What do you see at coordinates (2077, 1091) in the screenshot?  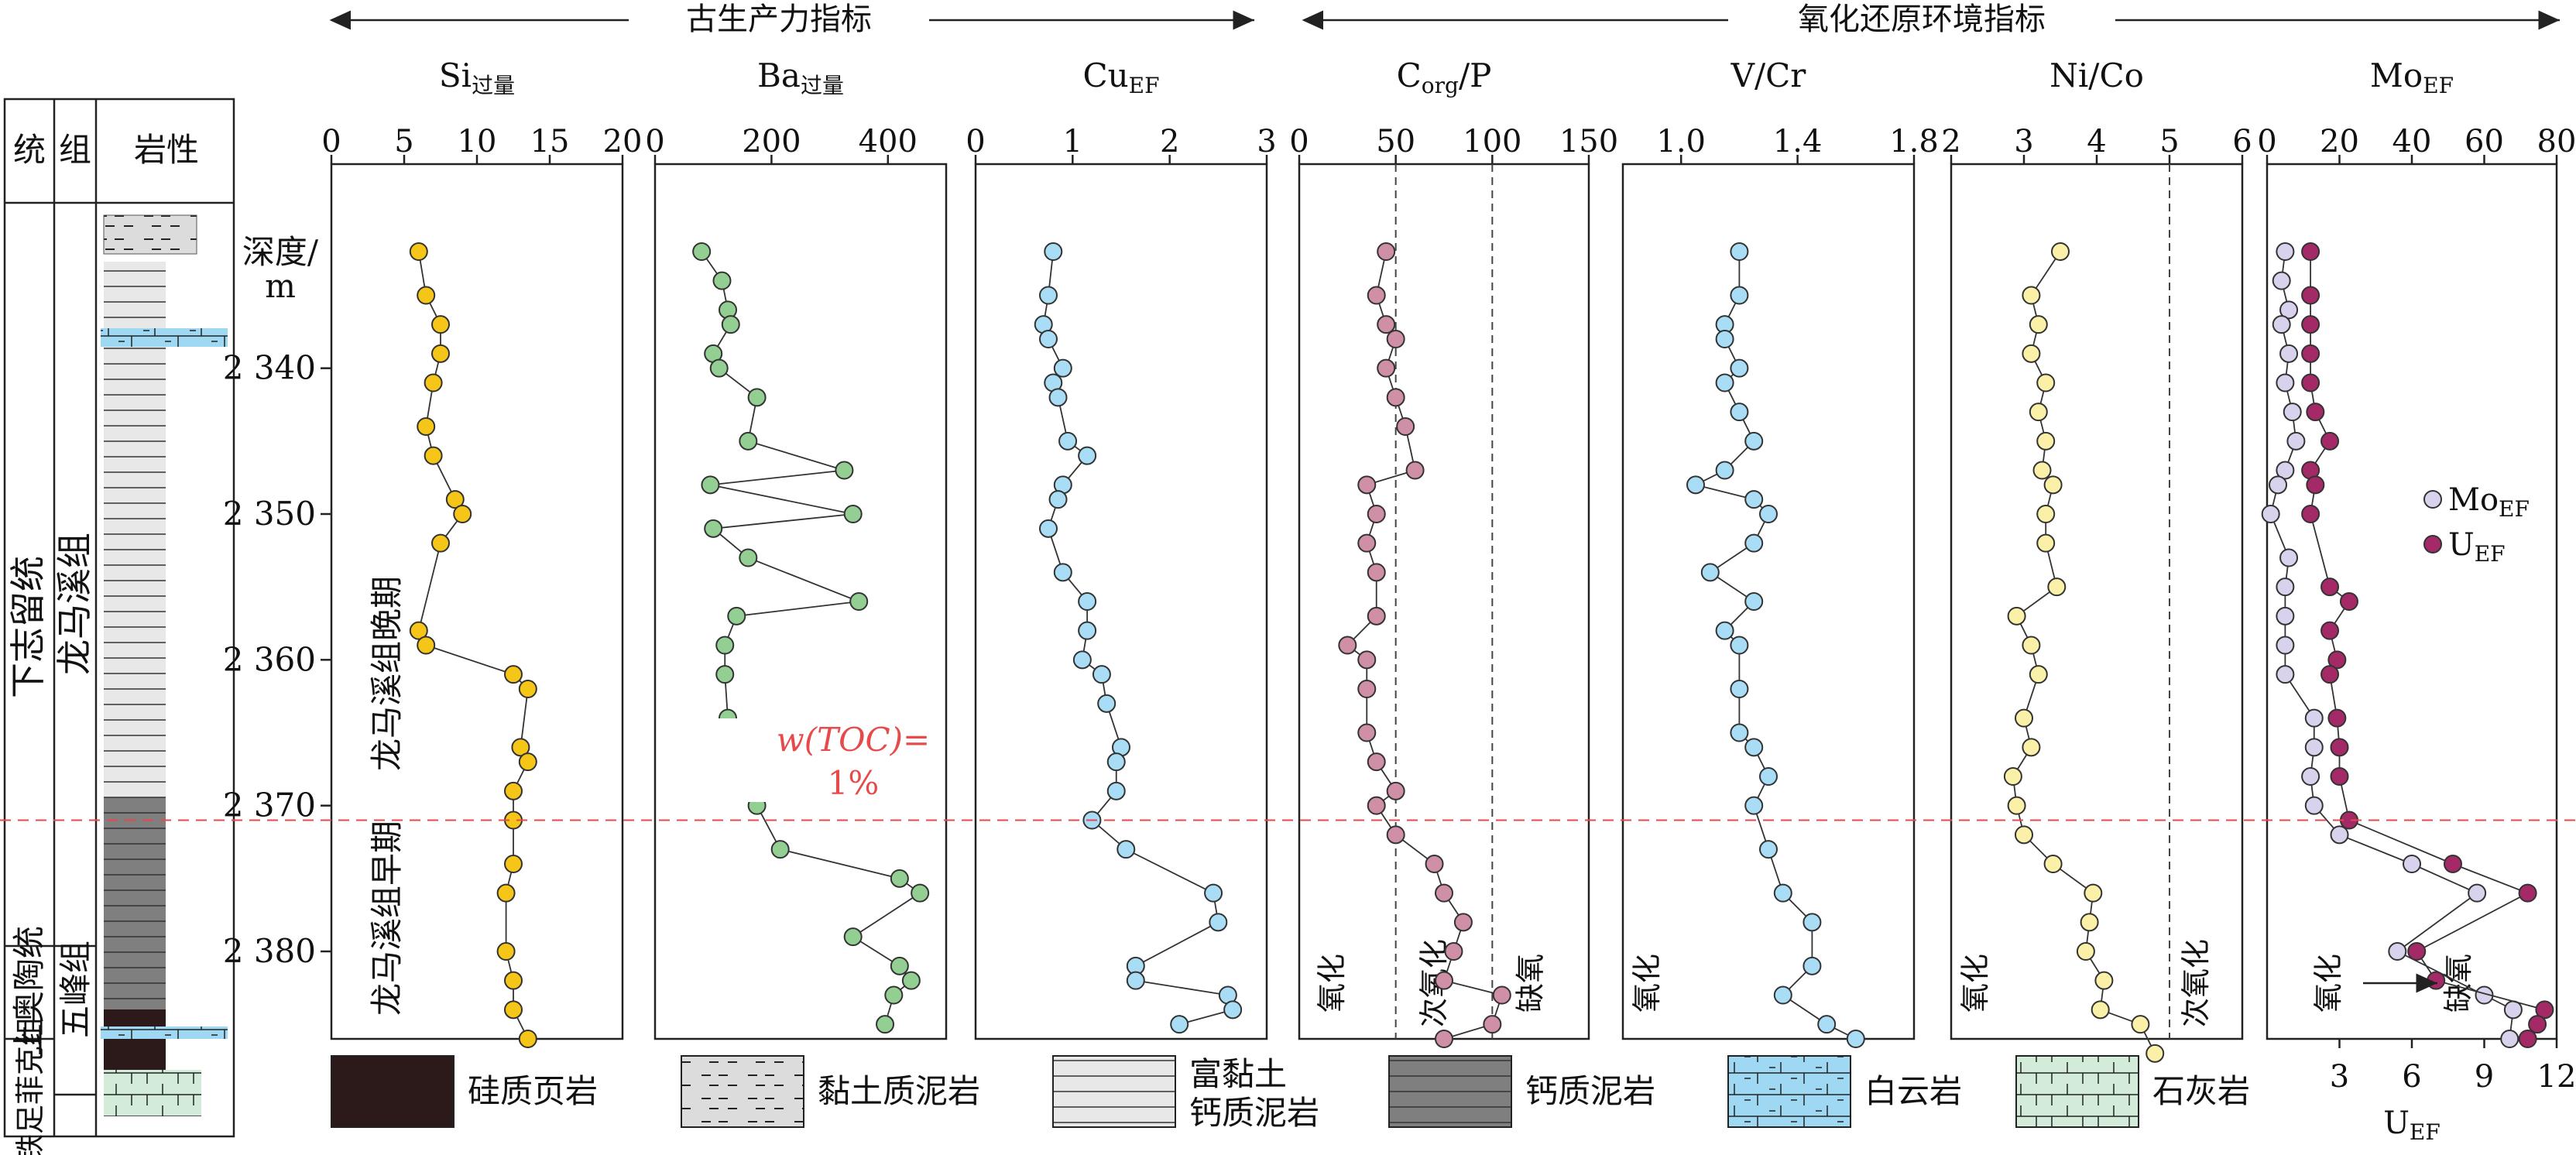 I see `legend-swatch` at bounding box center [2077, 1091].